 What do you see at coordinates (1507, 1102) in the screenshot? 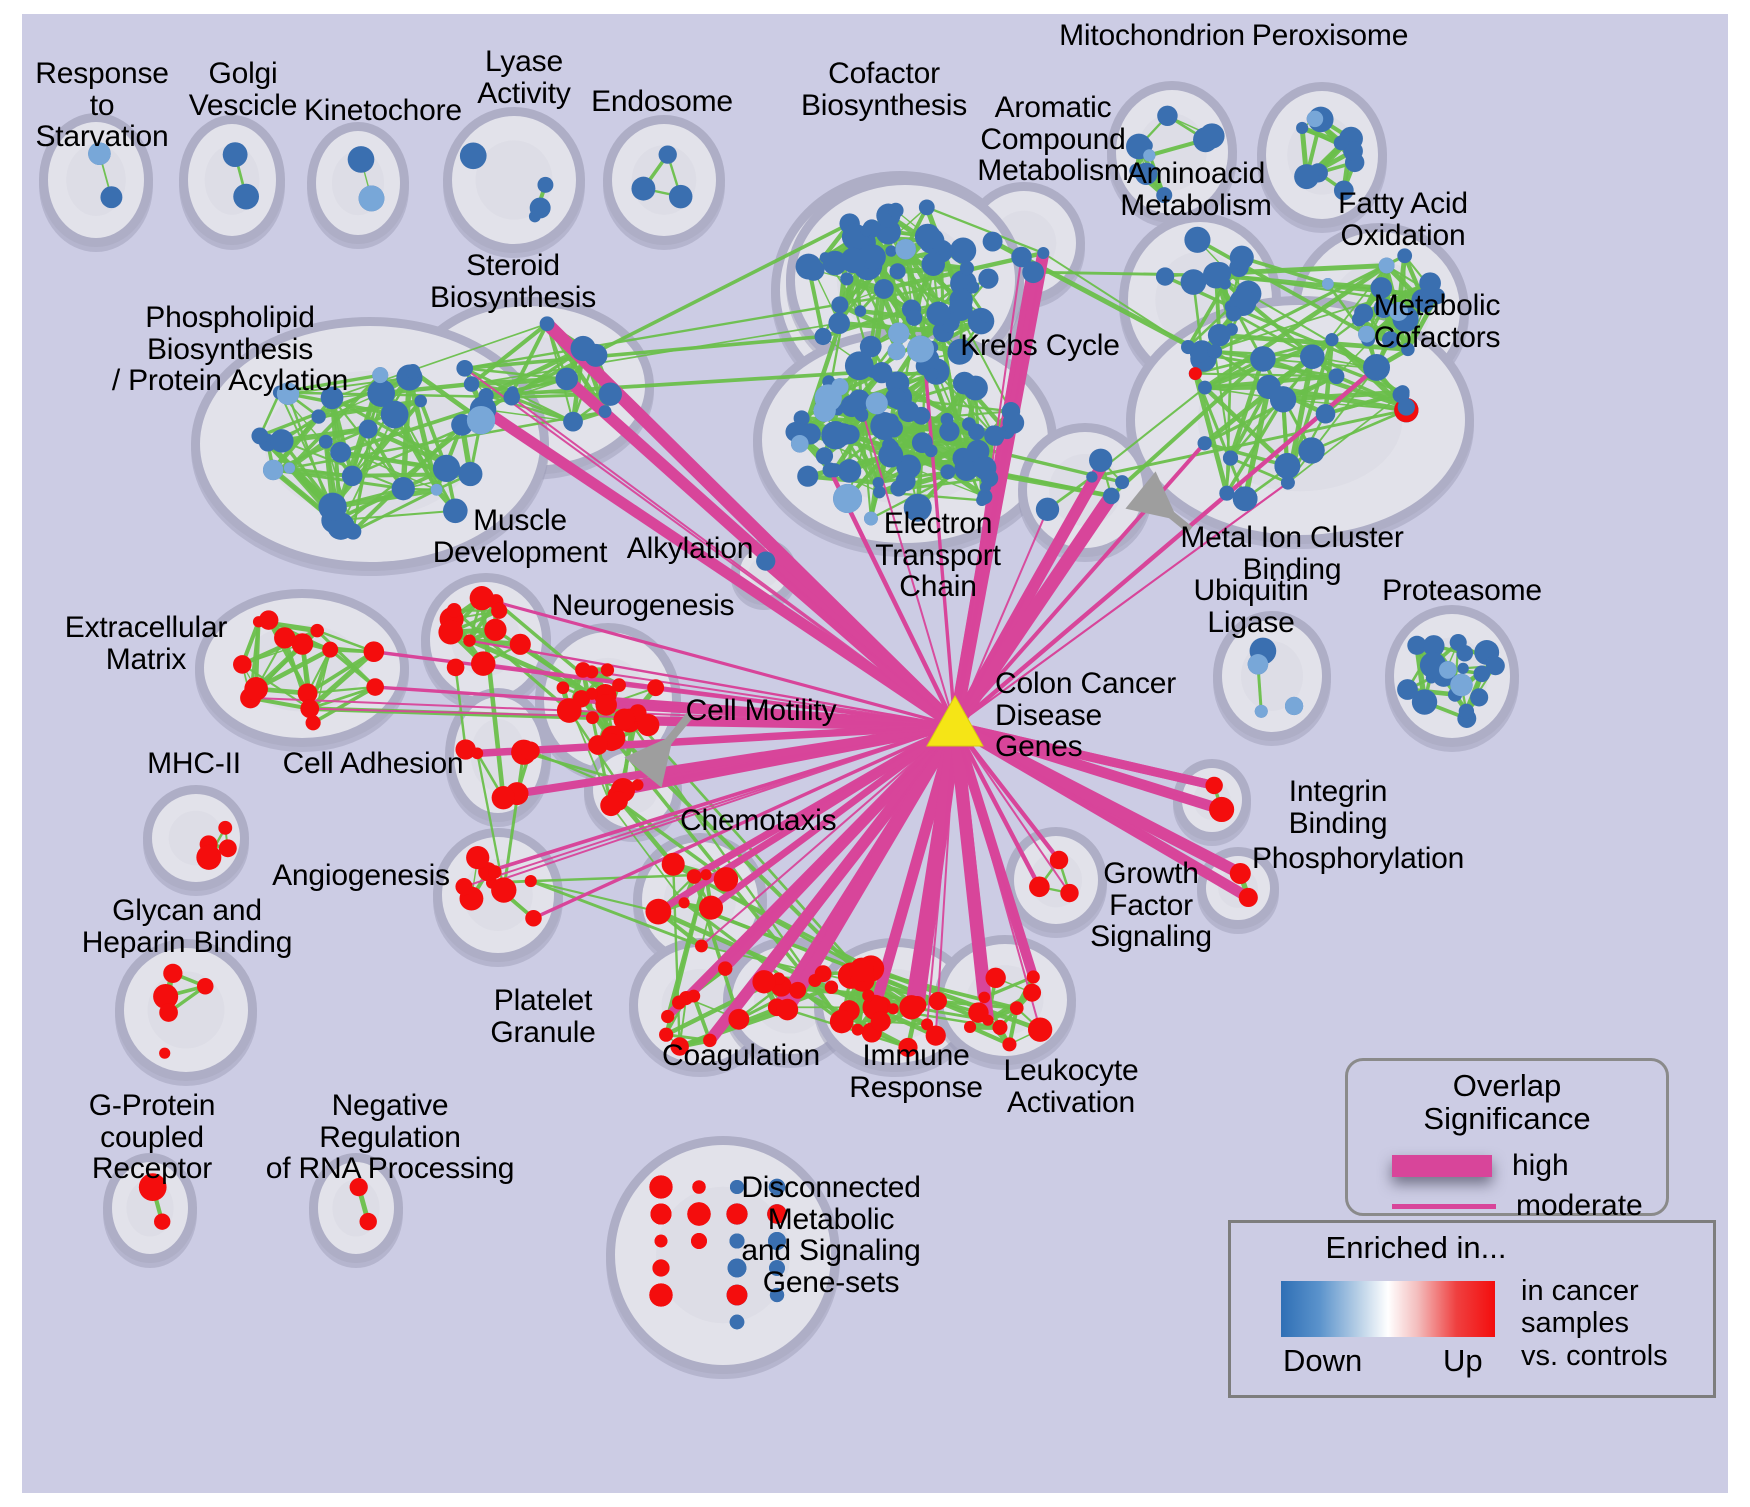
I see `overlap-legend-title: Overlap Significance` at bounding box center [1507, 1102].